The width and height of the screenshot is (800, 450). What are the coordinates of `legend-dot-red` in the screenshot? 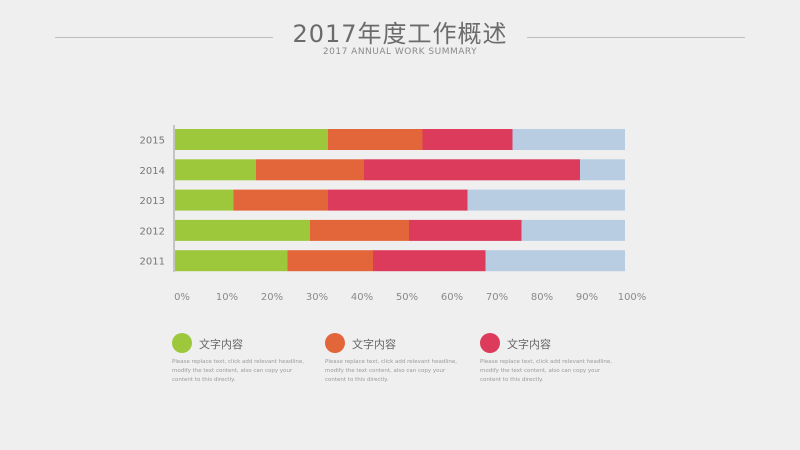 It's located at (490, 343).